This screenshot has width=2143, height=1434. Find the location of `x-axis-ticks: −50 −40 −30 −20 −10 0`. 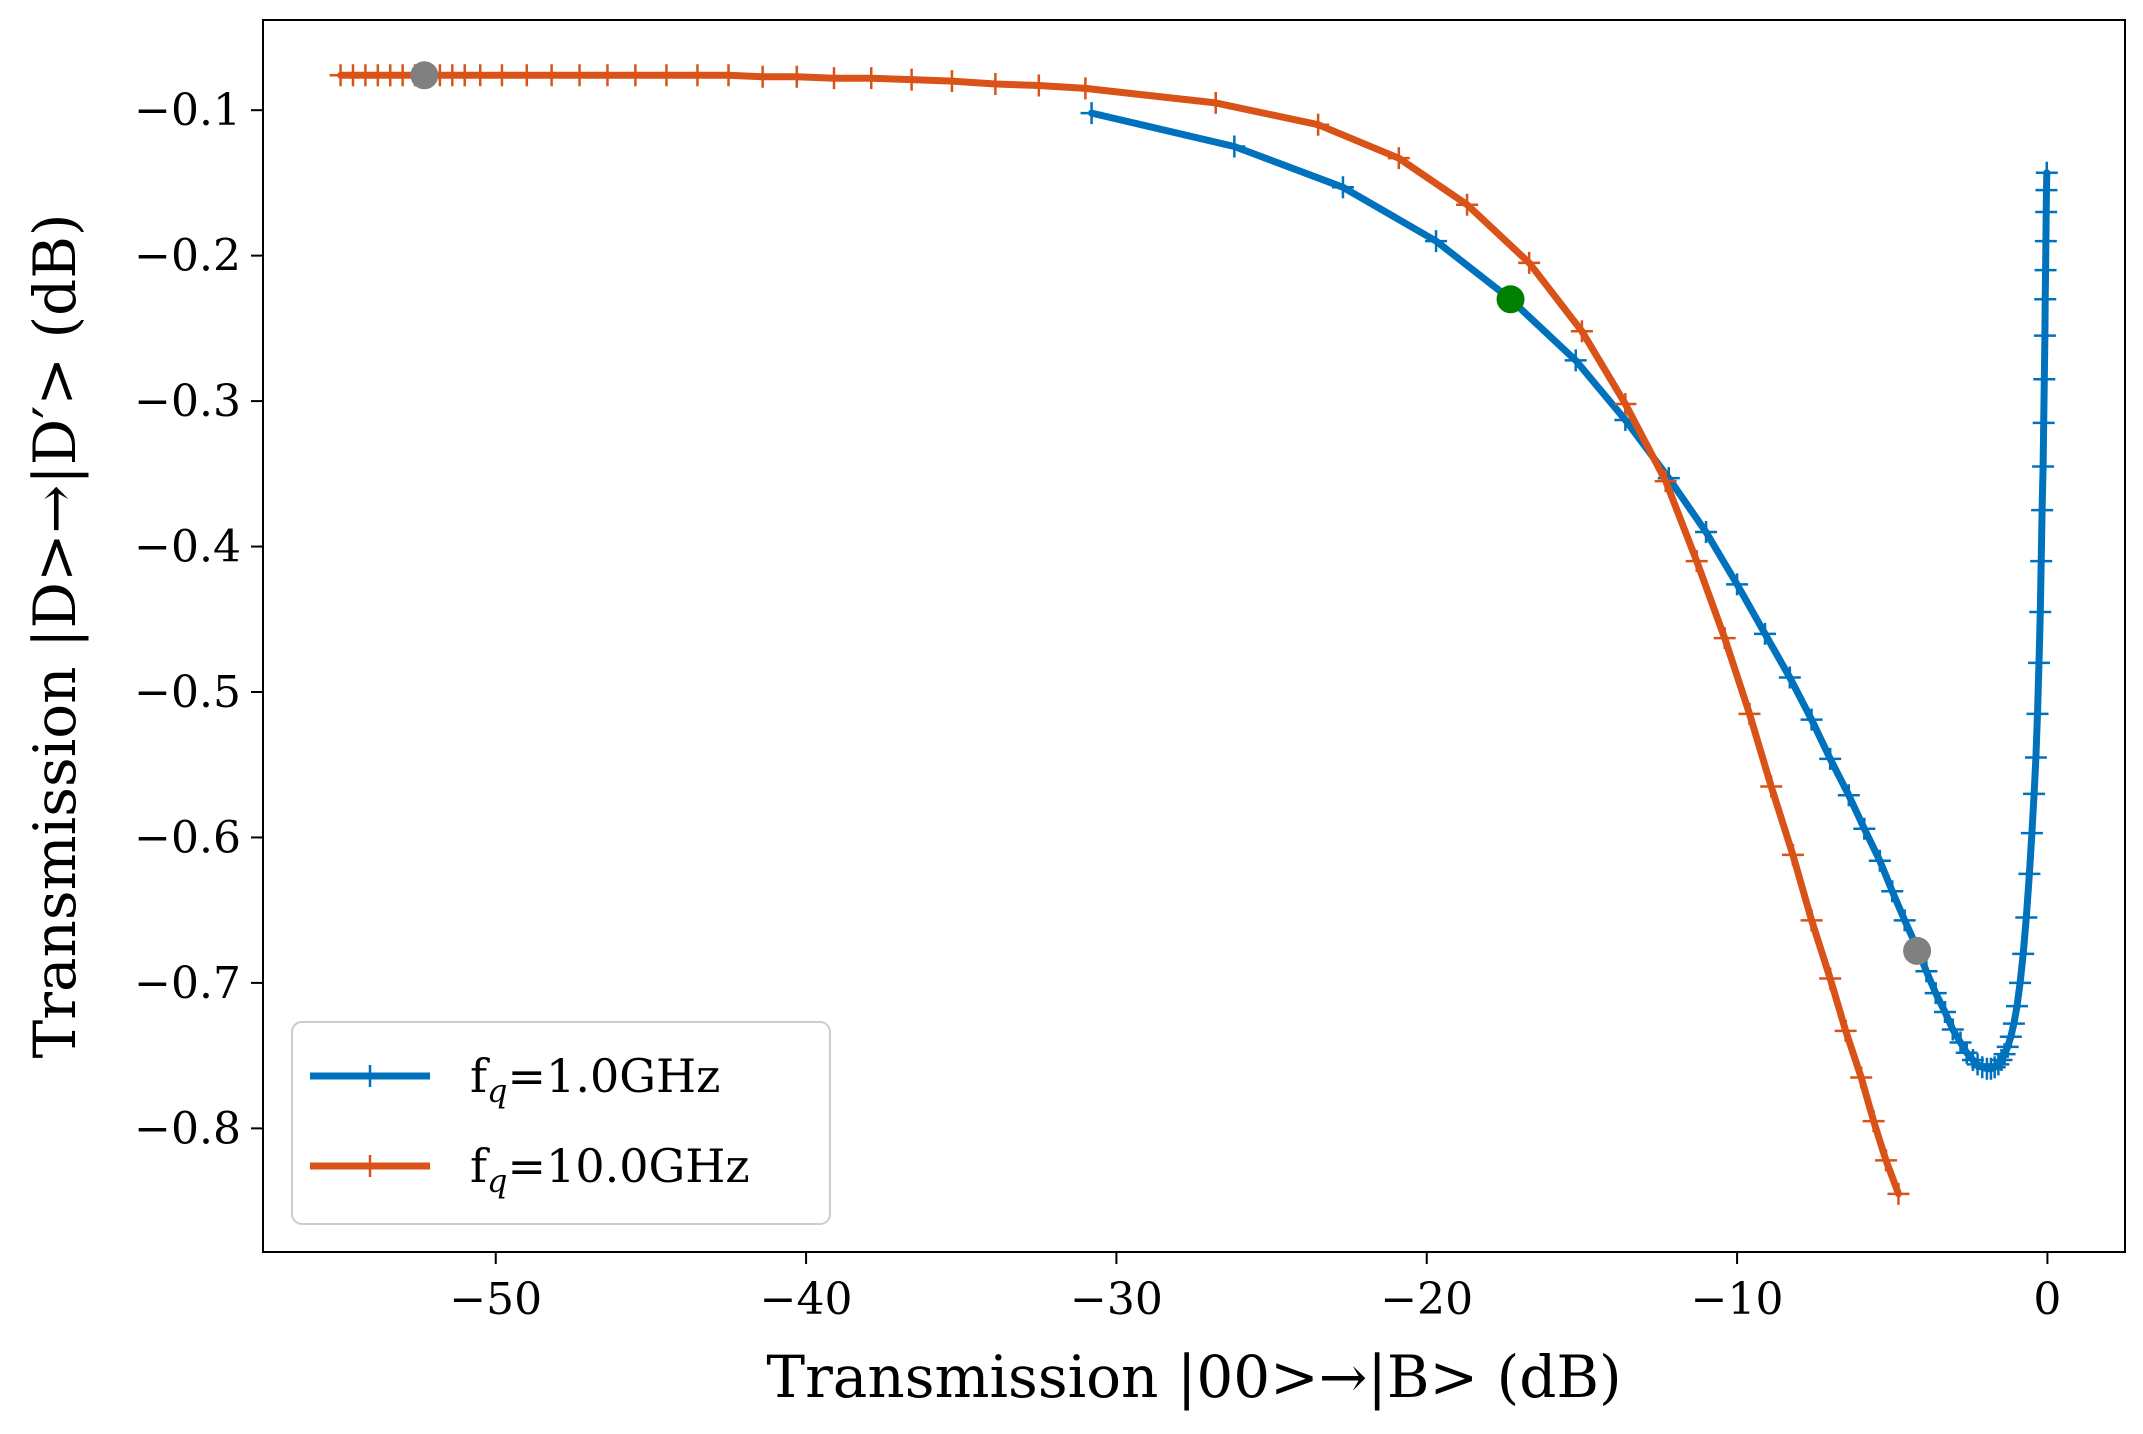

x-axis-ticks: −50 −40 −30 −20 −10 0 is located at coordinates (1255, 1288).